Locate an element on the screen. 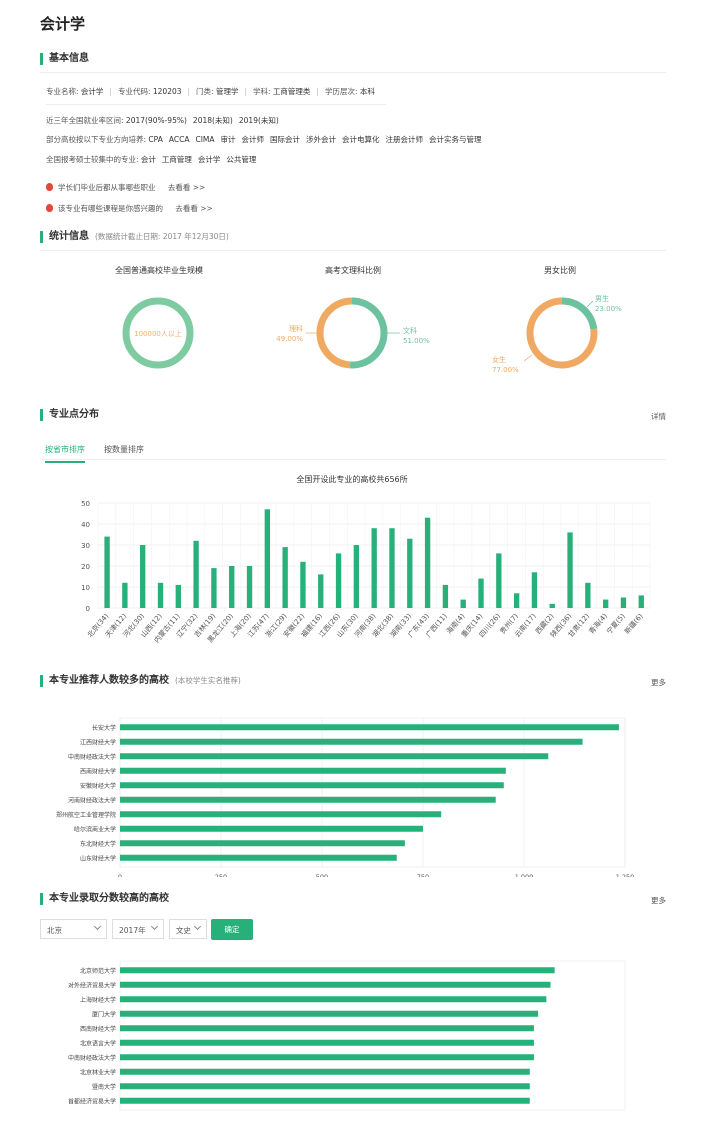 The width and height of the screenshot is (720, 1133). info-value: 本科 is located at coordinates (367, 91).